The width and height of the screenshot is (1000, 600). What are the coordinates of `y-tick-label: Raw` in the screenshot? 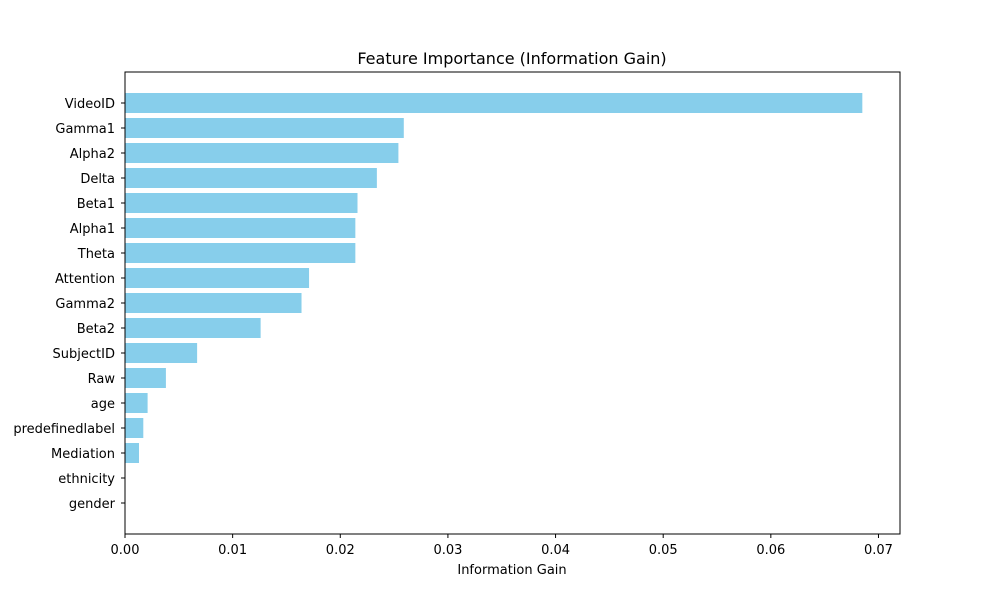 It's located at (102, 379).